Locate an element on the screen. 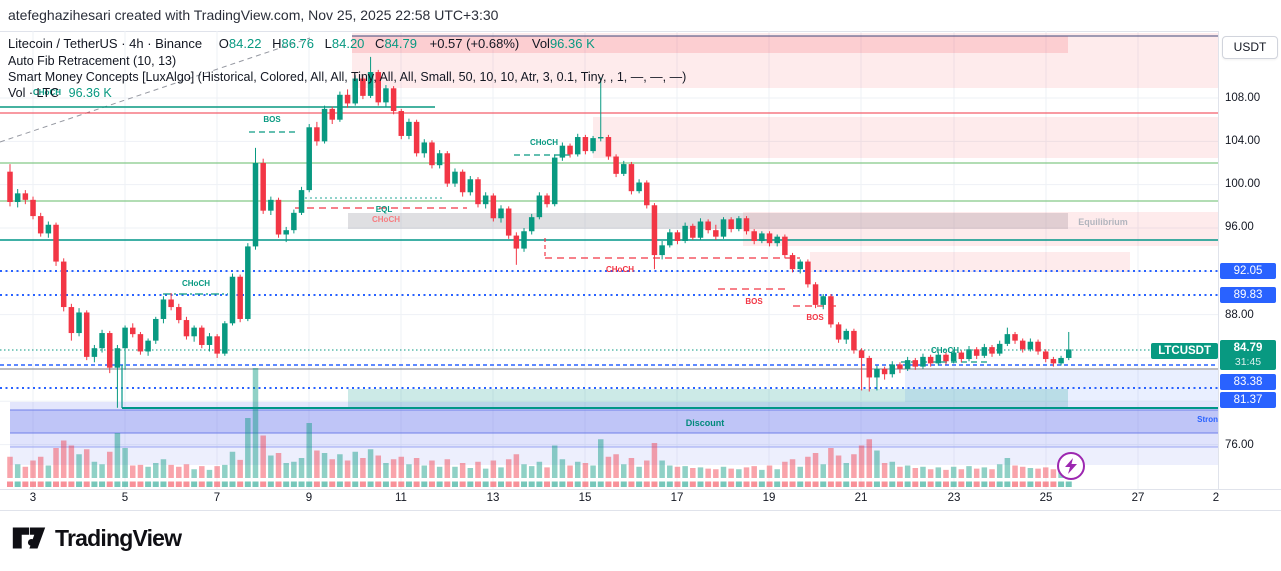 This screenshot has height=571, width=1281. currency-toggle-button: USDT is located at coordinates (1250, 47).